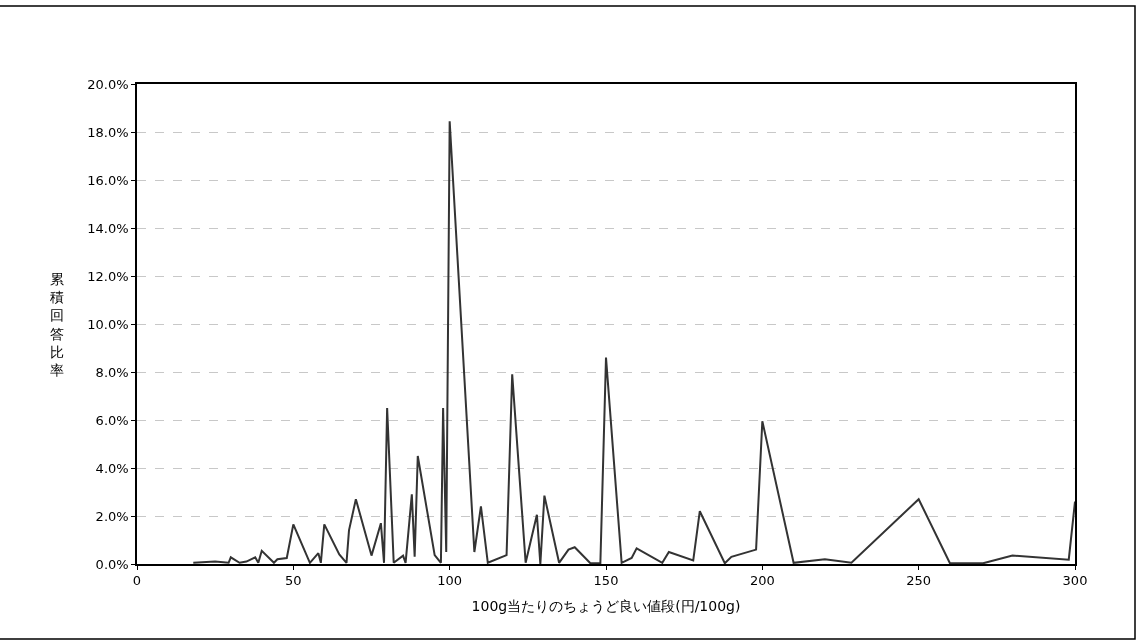 The height and width of the screenshot is (641, 1137). What do you see at coordinates (108, 180) in the screenshot?
I see `y-tick-label: 16.0%` at bounding box center [108, 180].